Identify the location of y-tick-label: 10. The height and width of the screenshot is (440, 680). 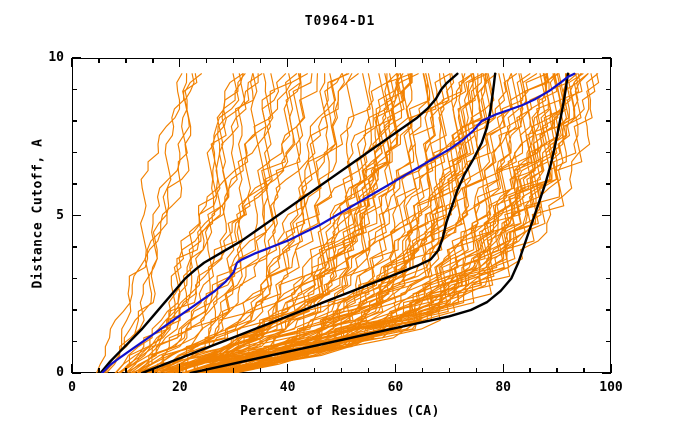
(56, 57).